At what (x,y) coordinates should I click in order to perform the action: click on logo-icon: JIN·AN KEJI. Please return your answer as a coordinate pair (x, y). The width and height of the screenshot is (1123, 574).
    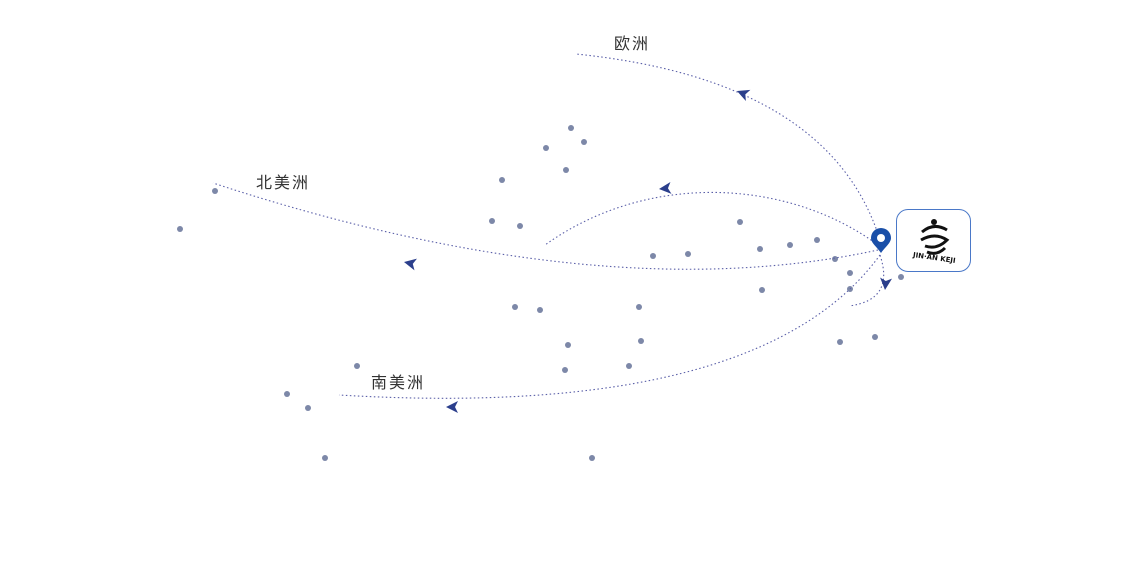
    Looking at the image, I should click on (934, 242).